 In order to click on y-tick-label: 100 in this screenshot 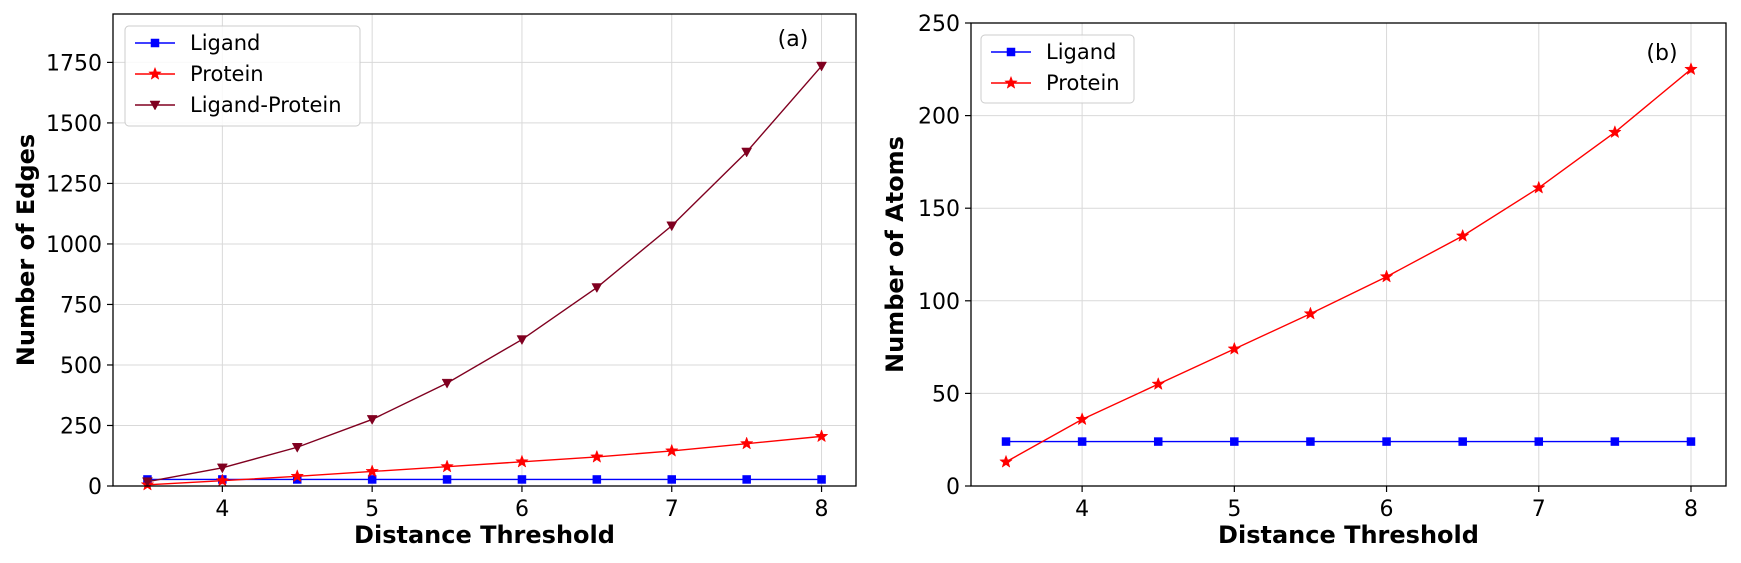, I will do `click(939, 302)`.